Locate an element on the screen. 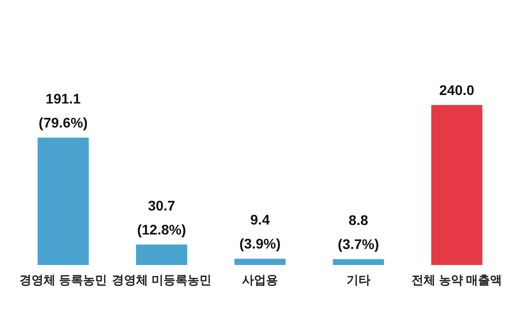  x-tick-label: 사업용 is located at coordinates (260, 280).